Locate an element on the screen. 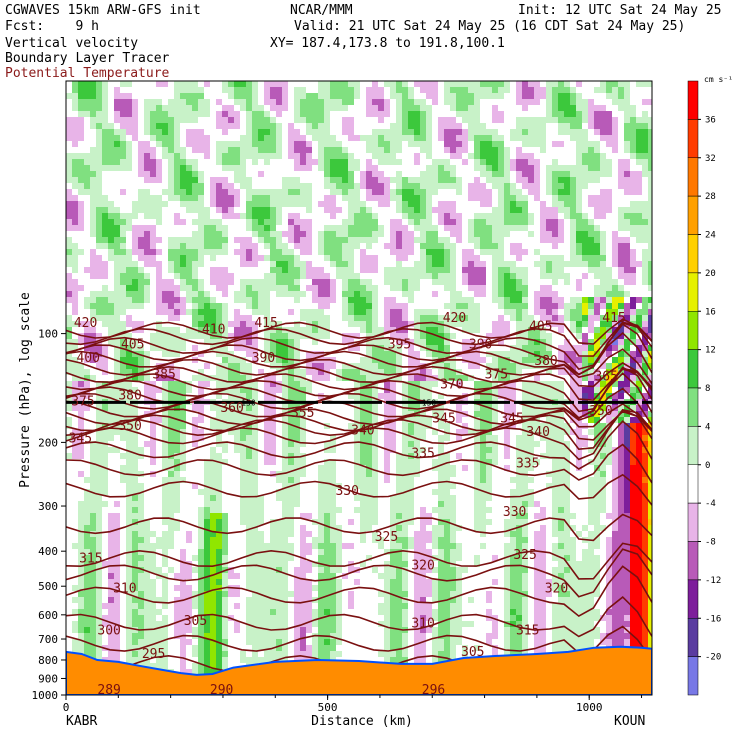 The image size is (740, 740). colorbar-tick-label: -16 is located at coordinates (713, 619).